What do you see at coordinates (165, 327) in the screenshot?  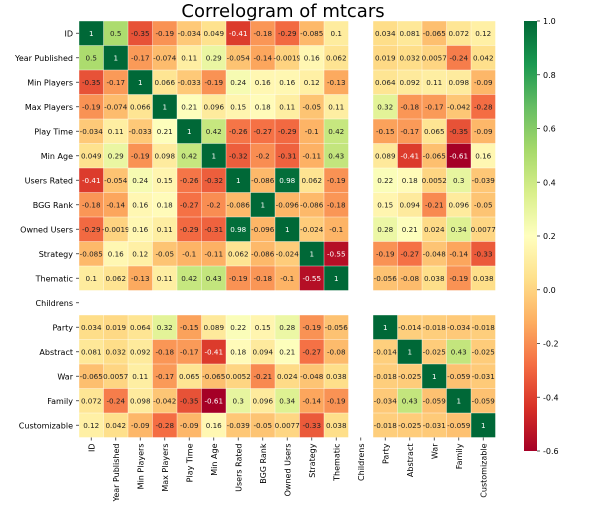 I see `cell-value-label: 0.32` at bounding box center [165, 327].